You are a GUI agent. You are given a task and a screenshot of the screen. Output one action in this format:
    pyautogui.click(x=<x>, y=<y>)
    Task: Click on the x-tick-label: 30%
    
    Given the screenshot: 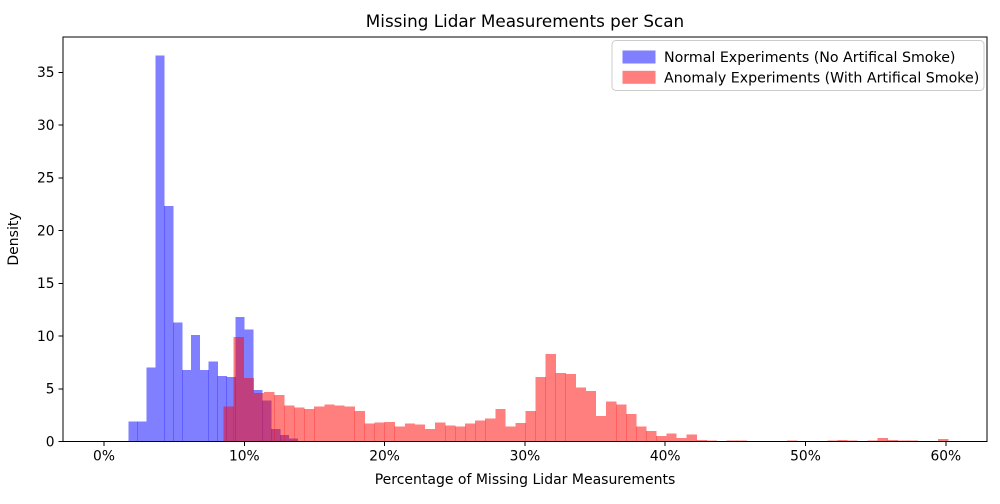 What is the action you would take?
    pyautogui.click(x=525, y=457)
    